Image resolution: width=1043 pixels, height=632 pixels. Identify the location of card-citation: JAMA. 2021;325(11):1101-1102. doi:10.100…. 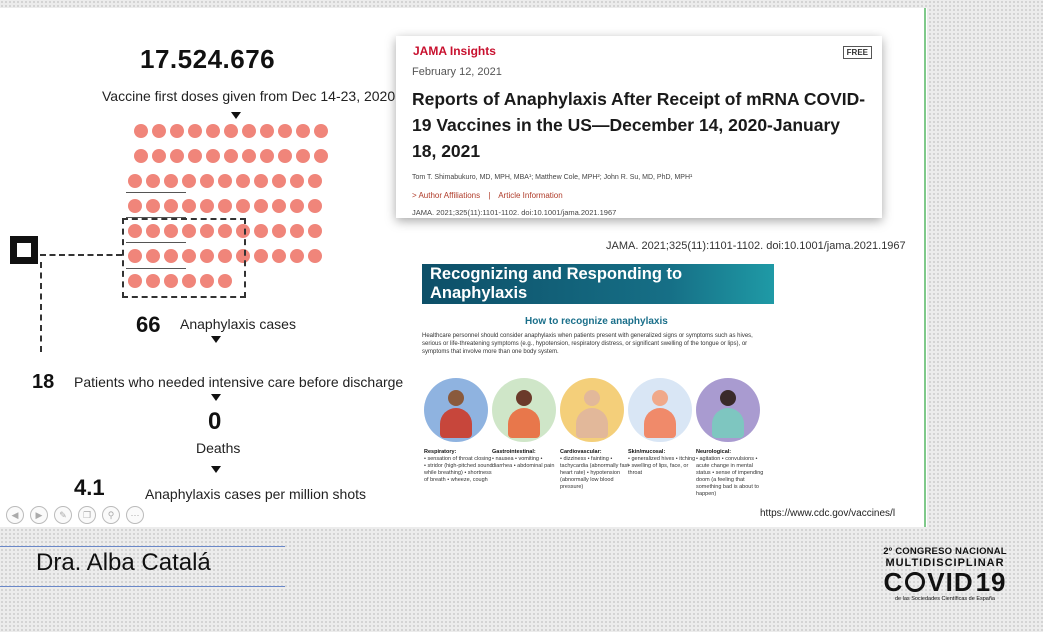
(514, 212).